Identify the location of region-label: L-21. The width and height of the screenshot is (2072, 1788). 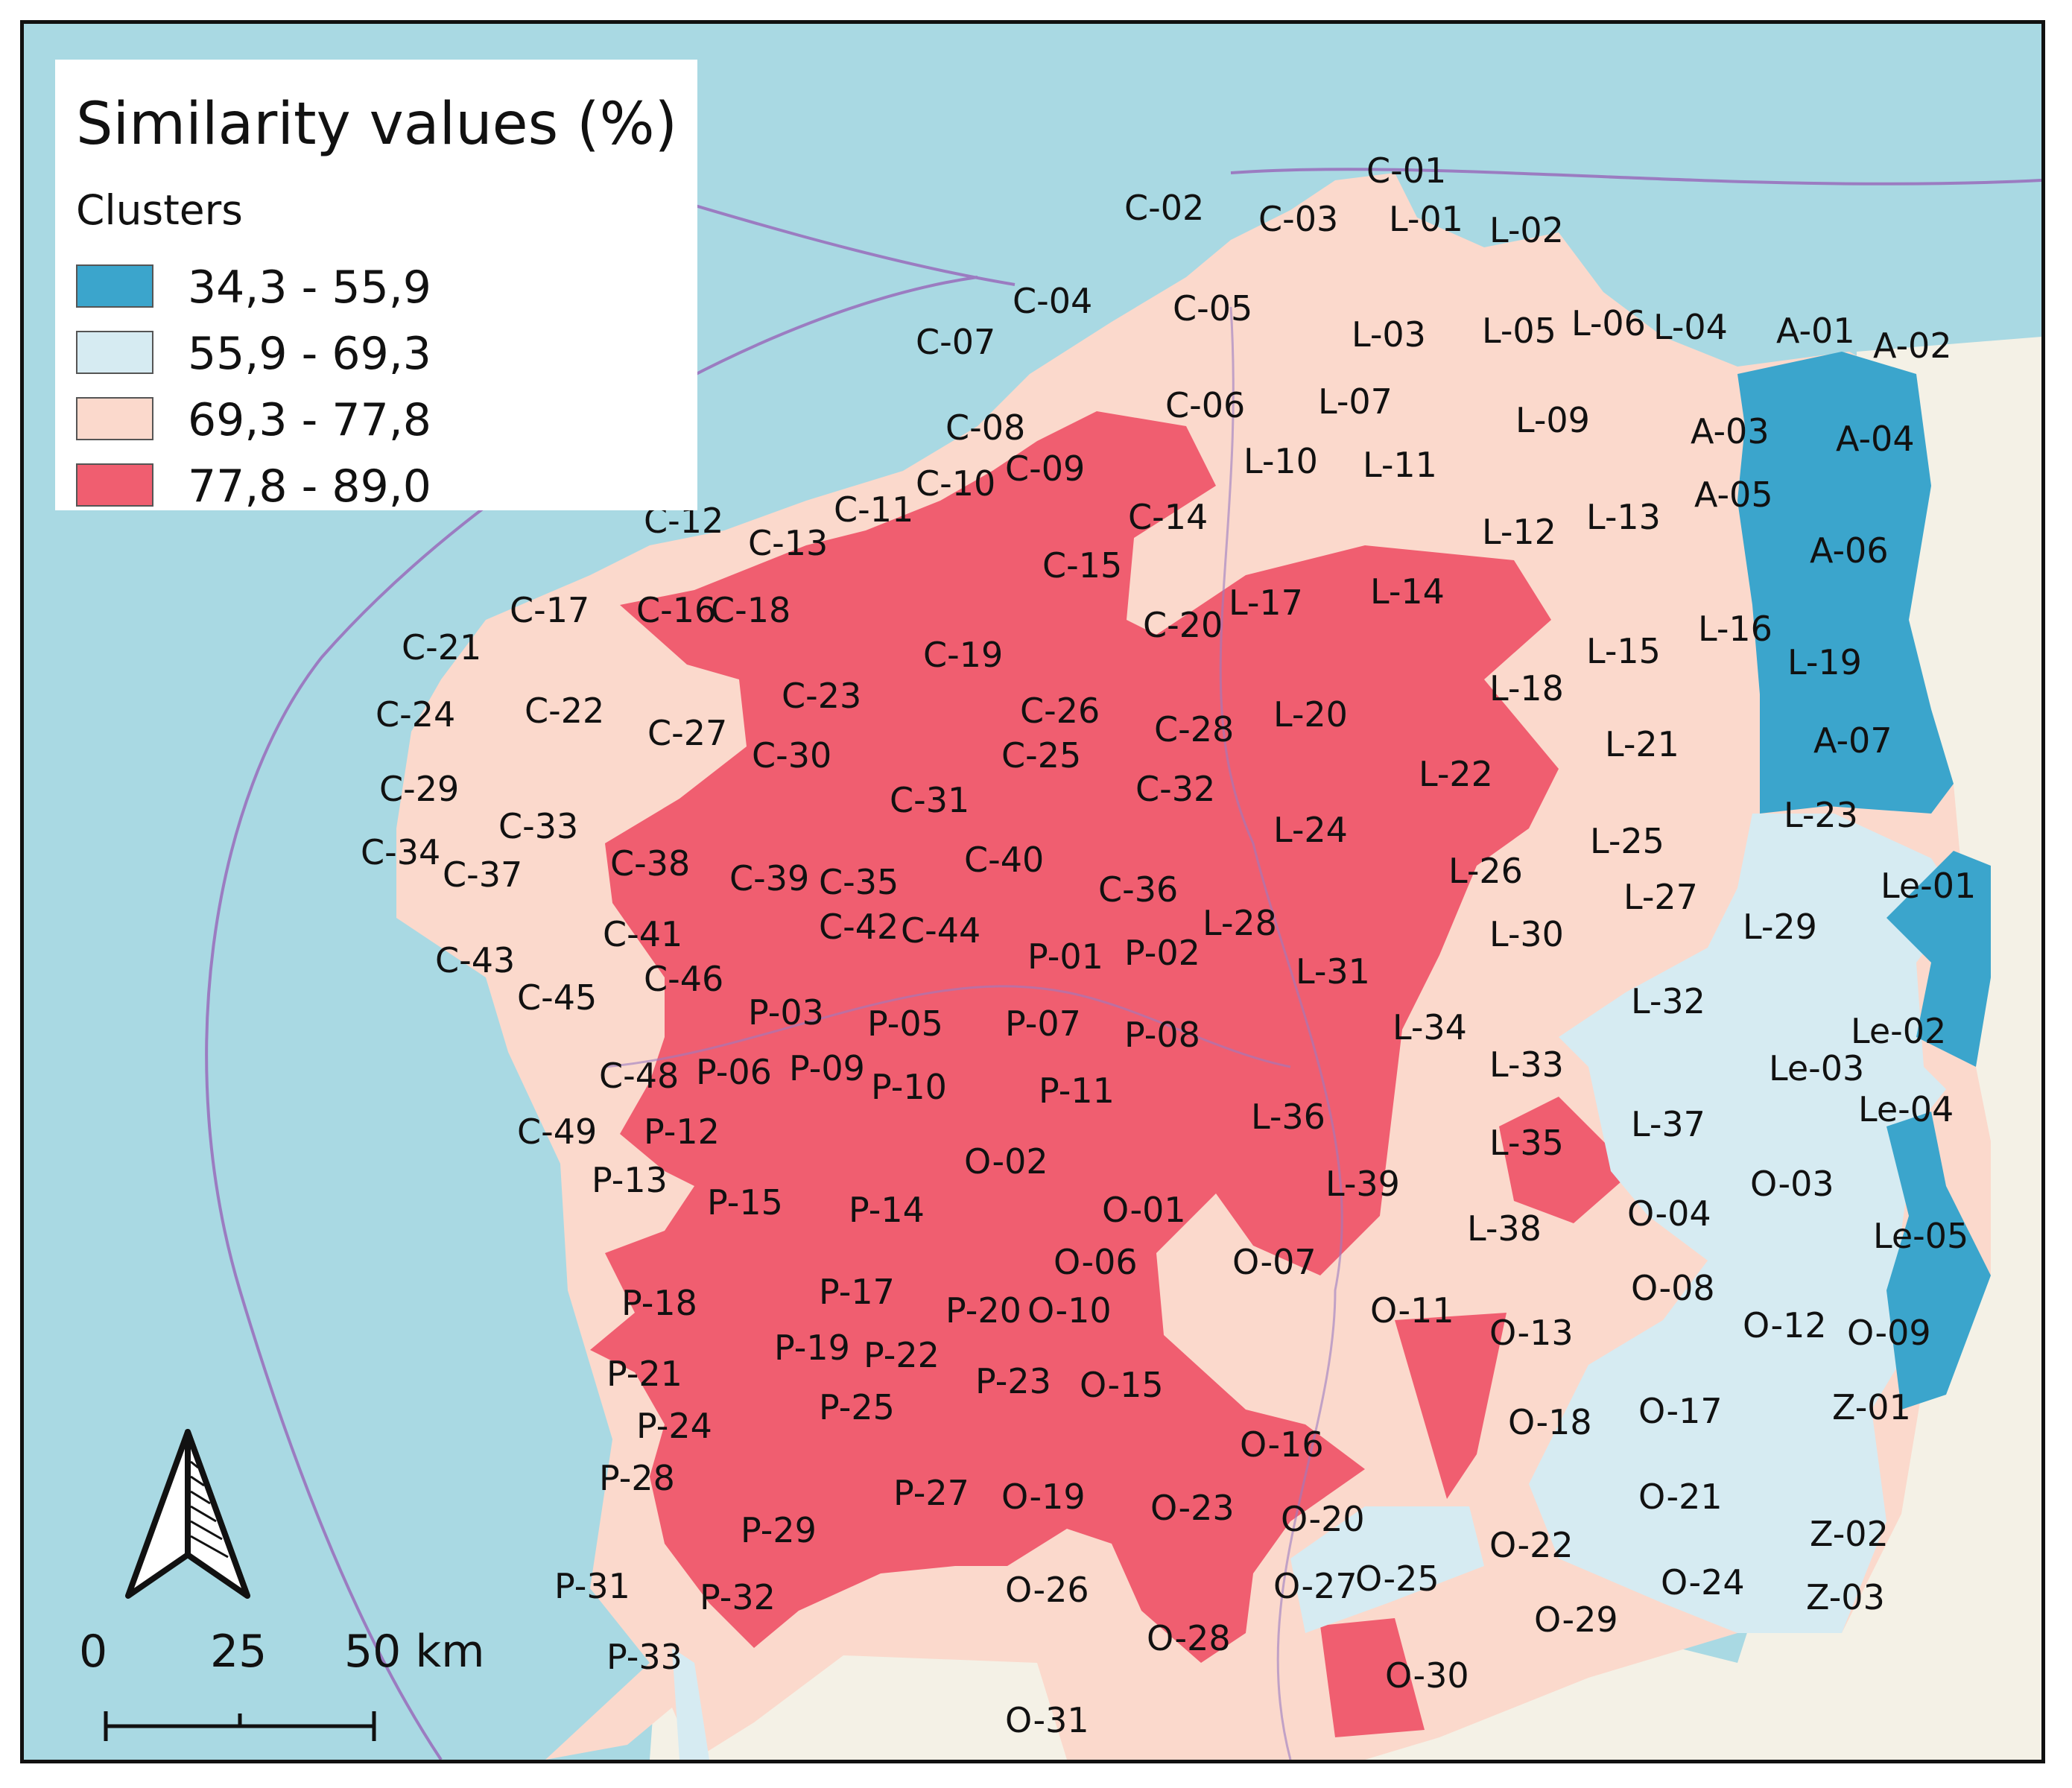
(1642, 744).